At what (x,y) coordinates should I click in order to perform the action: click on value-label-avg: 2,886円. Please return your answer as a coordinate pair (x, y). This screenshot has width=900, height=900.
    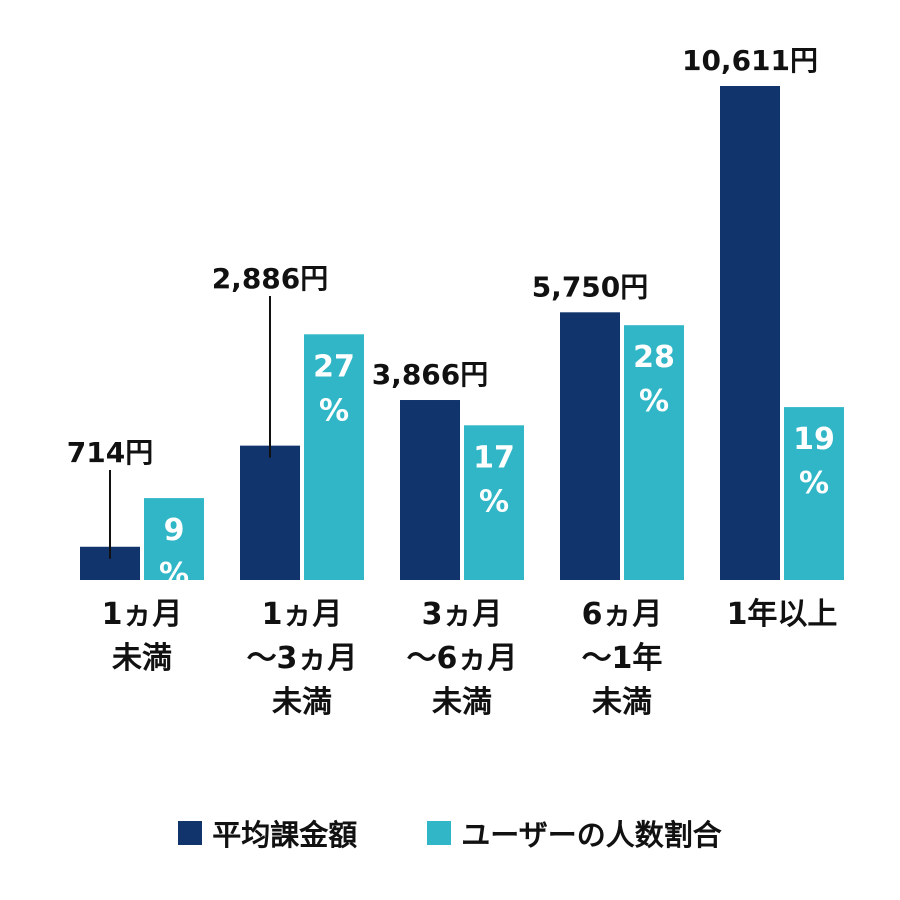
    Looking at the image, I should click on (270, 278).